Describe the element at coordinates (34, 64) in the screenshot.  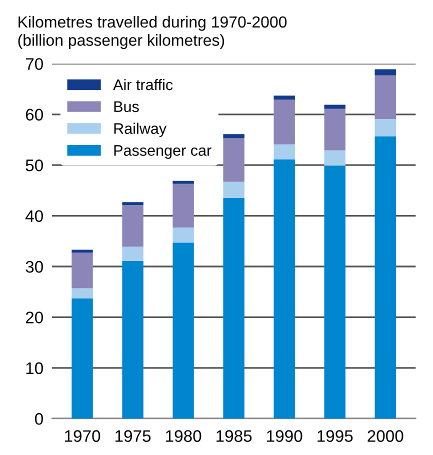
I see `y-tick-label: 70` at that location.